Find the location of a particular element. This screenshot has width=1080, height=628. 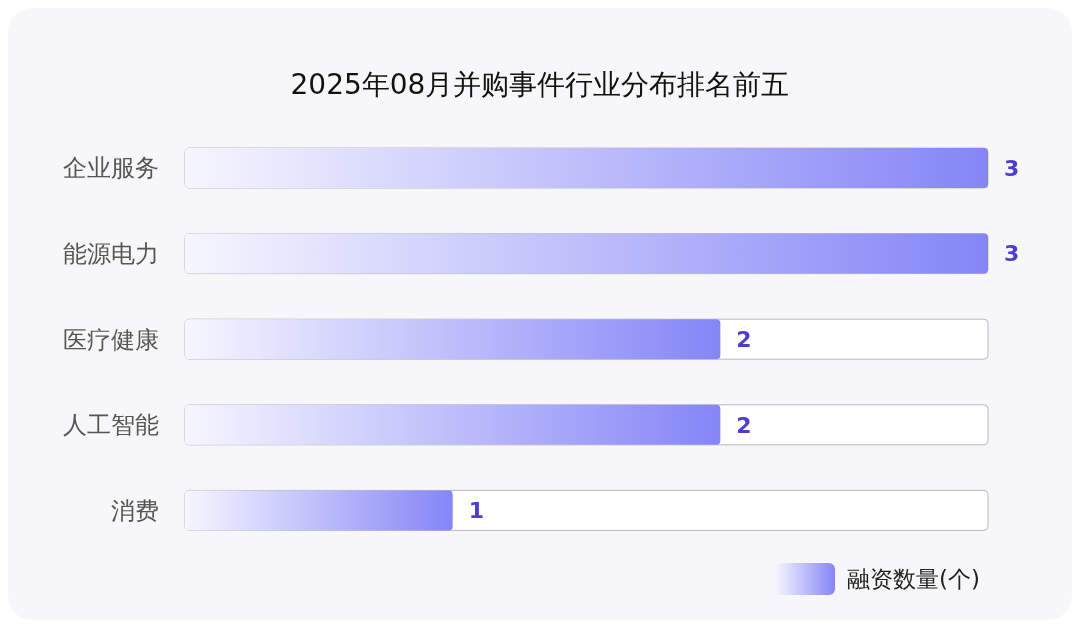

y-tick-label: 能源电力 is located at coordinates (111, 253).